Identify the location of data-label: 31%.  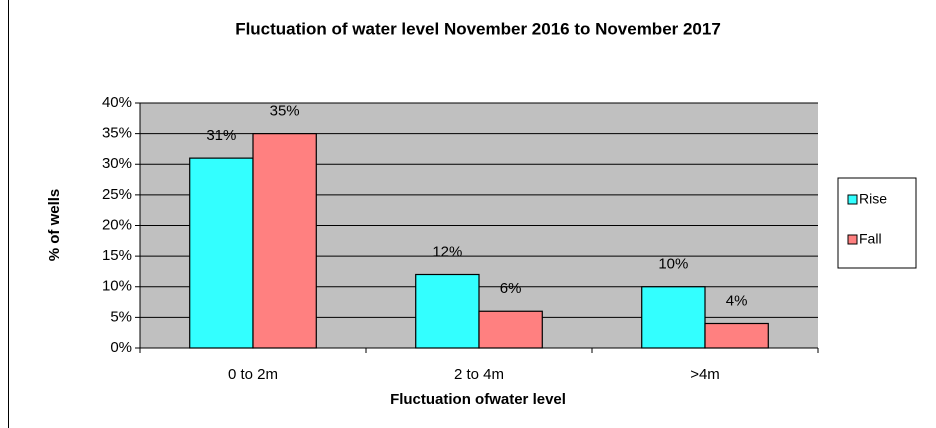
(221, 135).